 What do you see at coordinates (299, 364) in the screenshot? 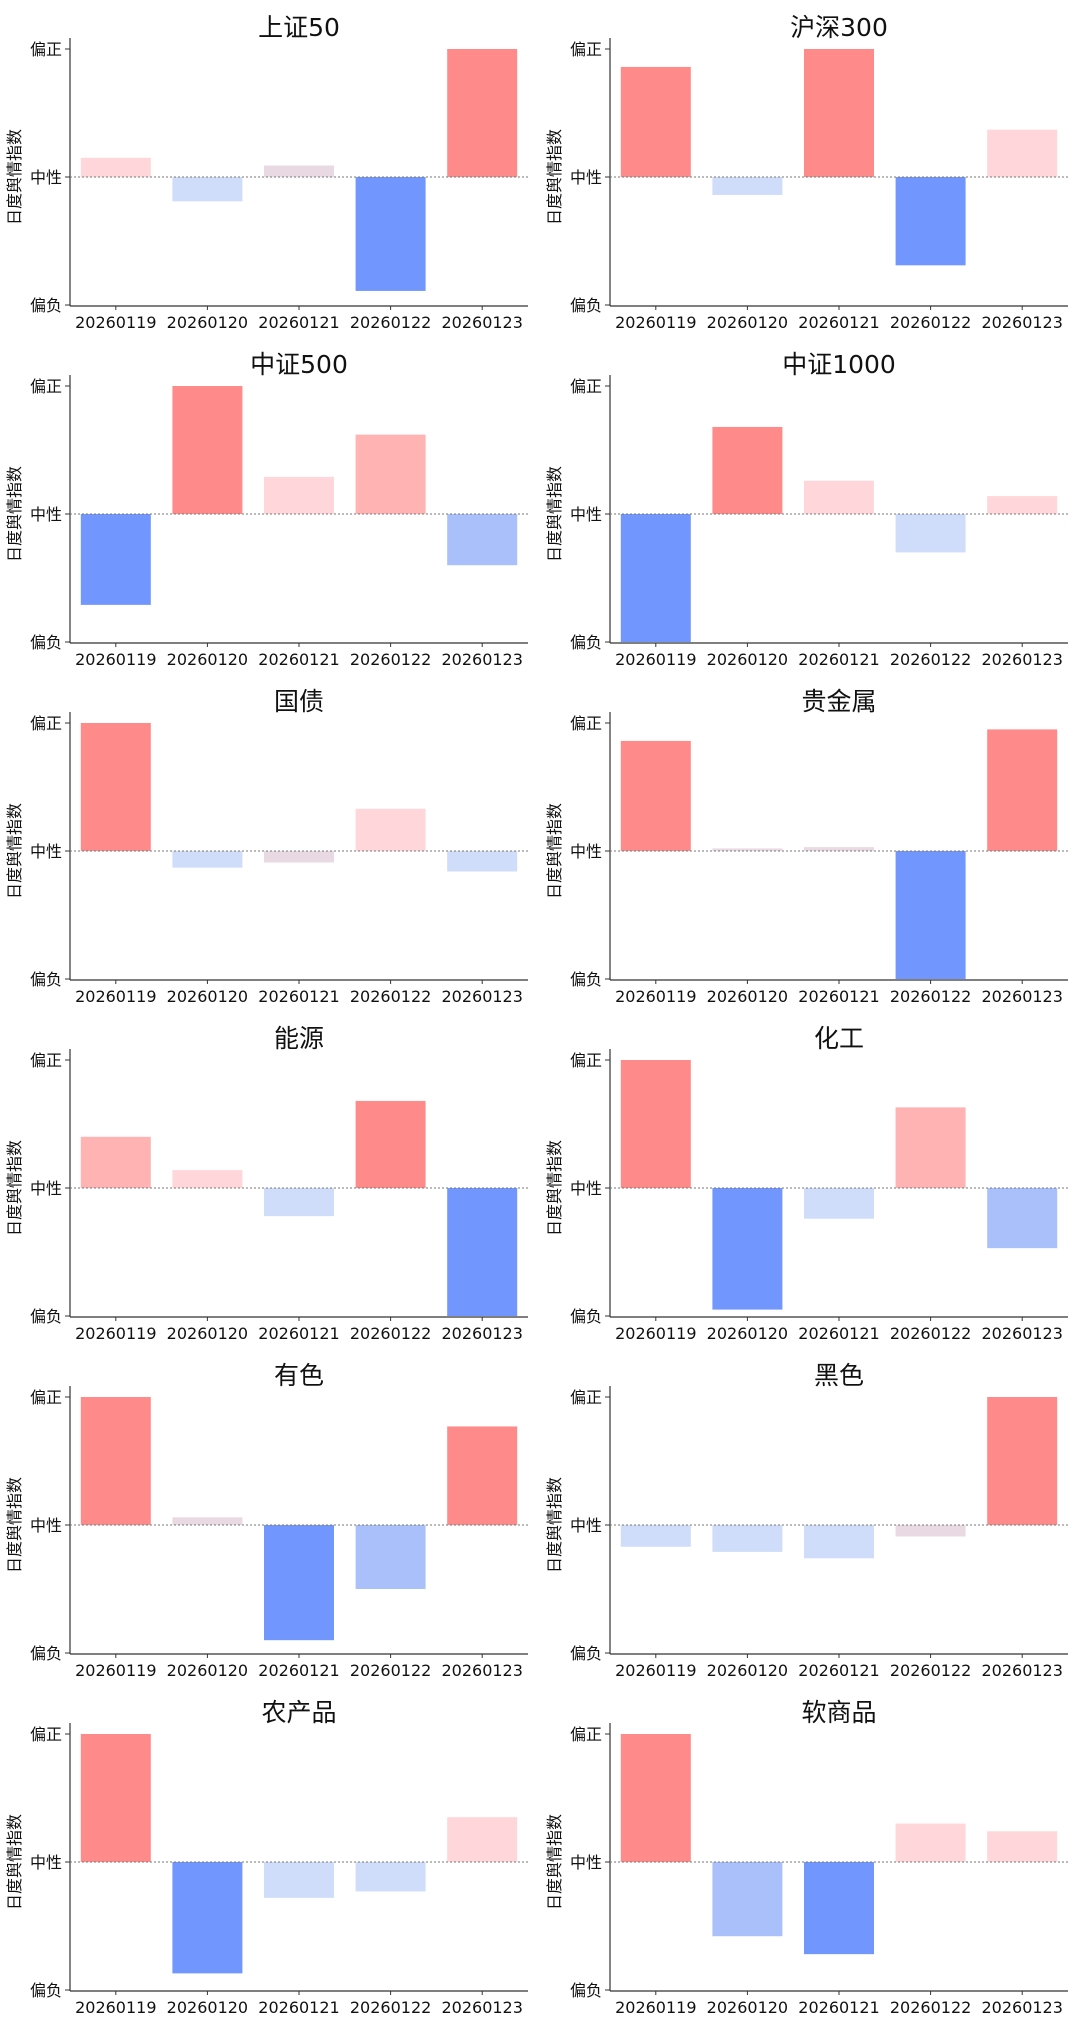
I see `chart-title: 中证500` at bounding box center [299, 364].